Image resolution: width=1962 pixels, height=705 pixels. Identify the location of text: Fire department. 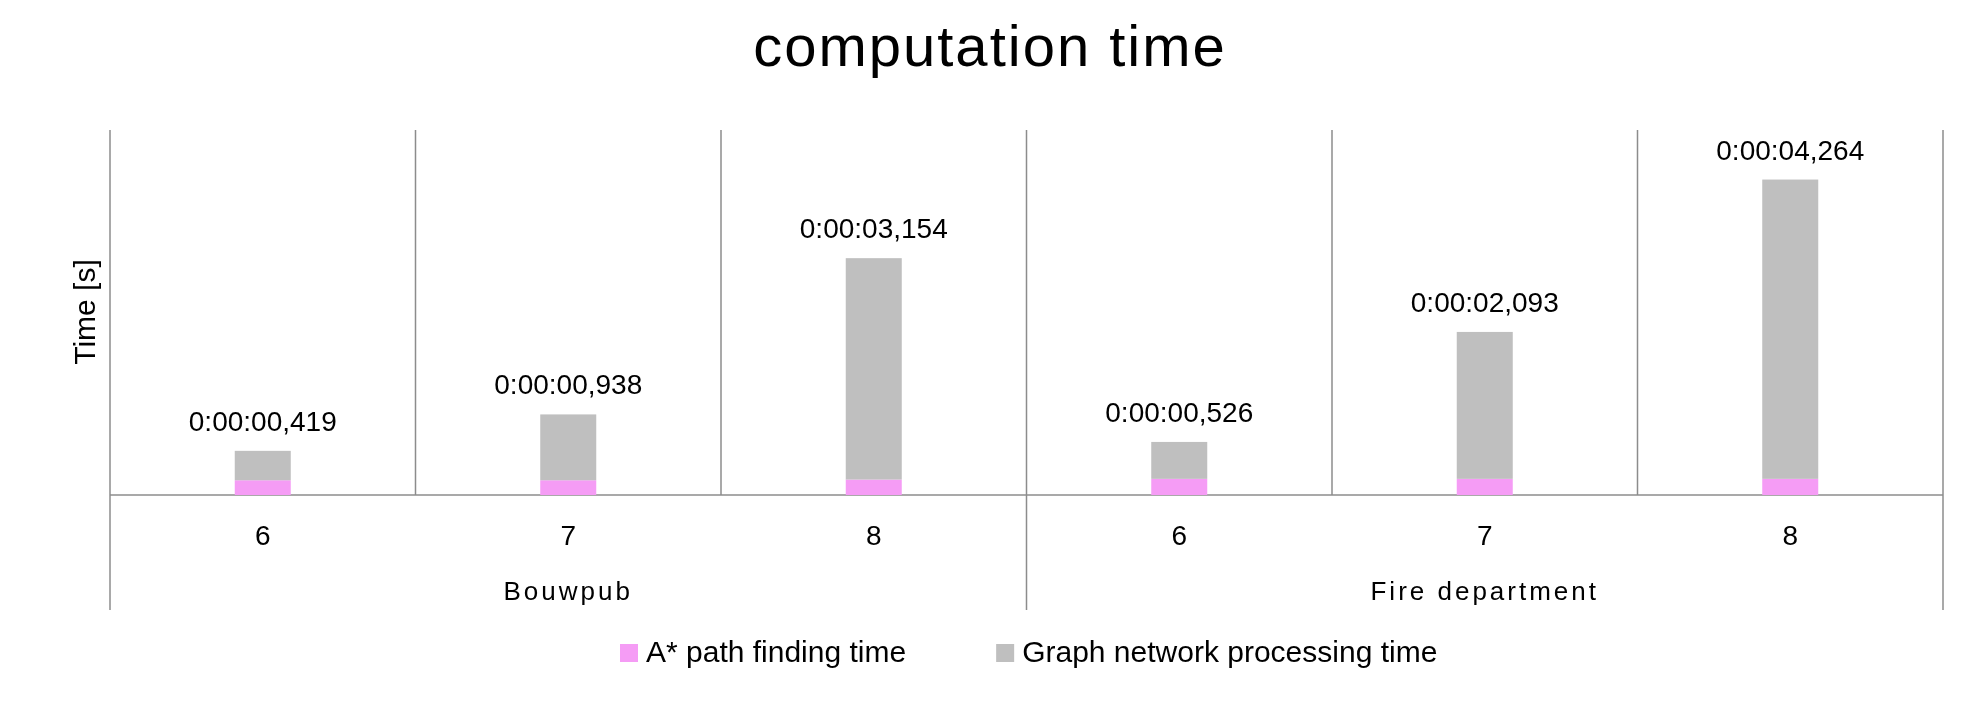
(1485, 591).